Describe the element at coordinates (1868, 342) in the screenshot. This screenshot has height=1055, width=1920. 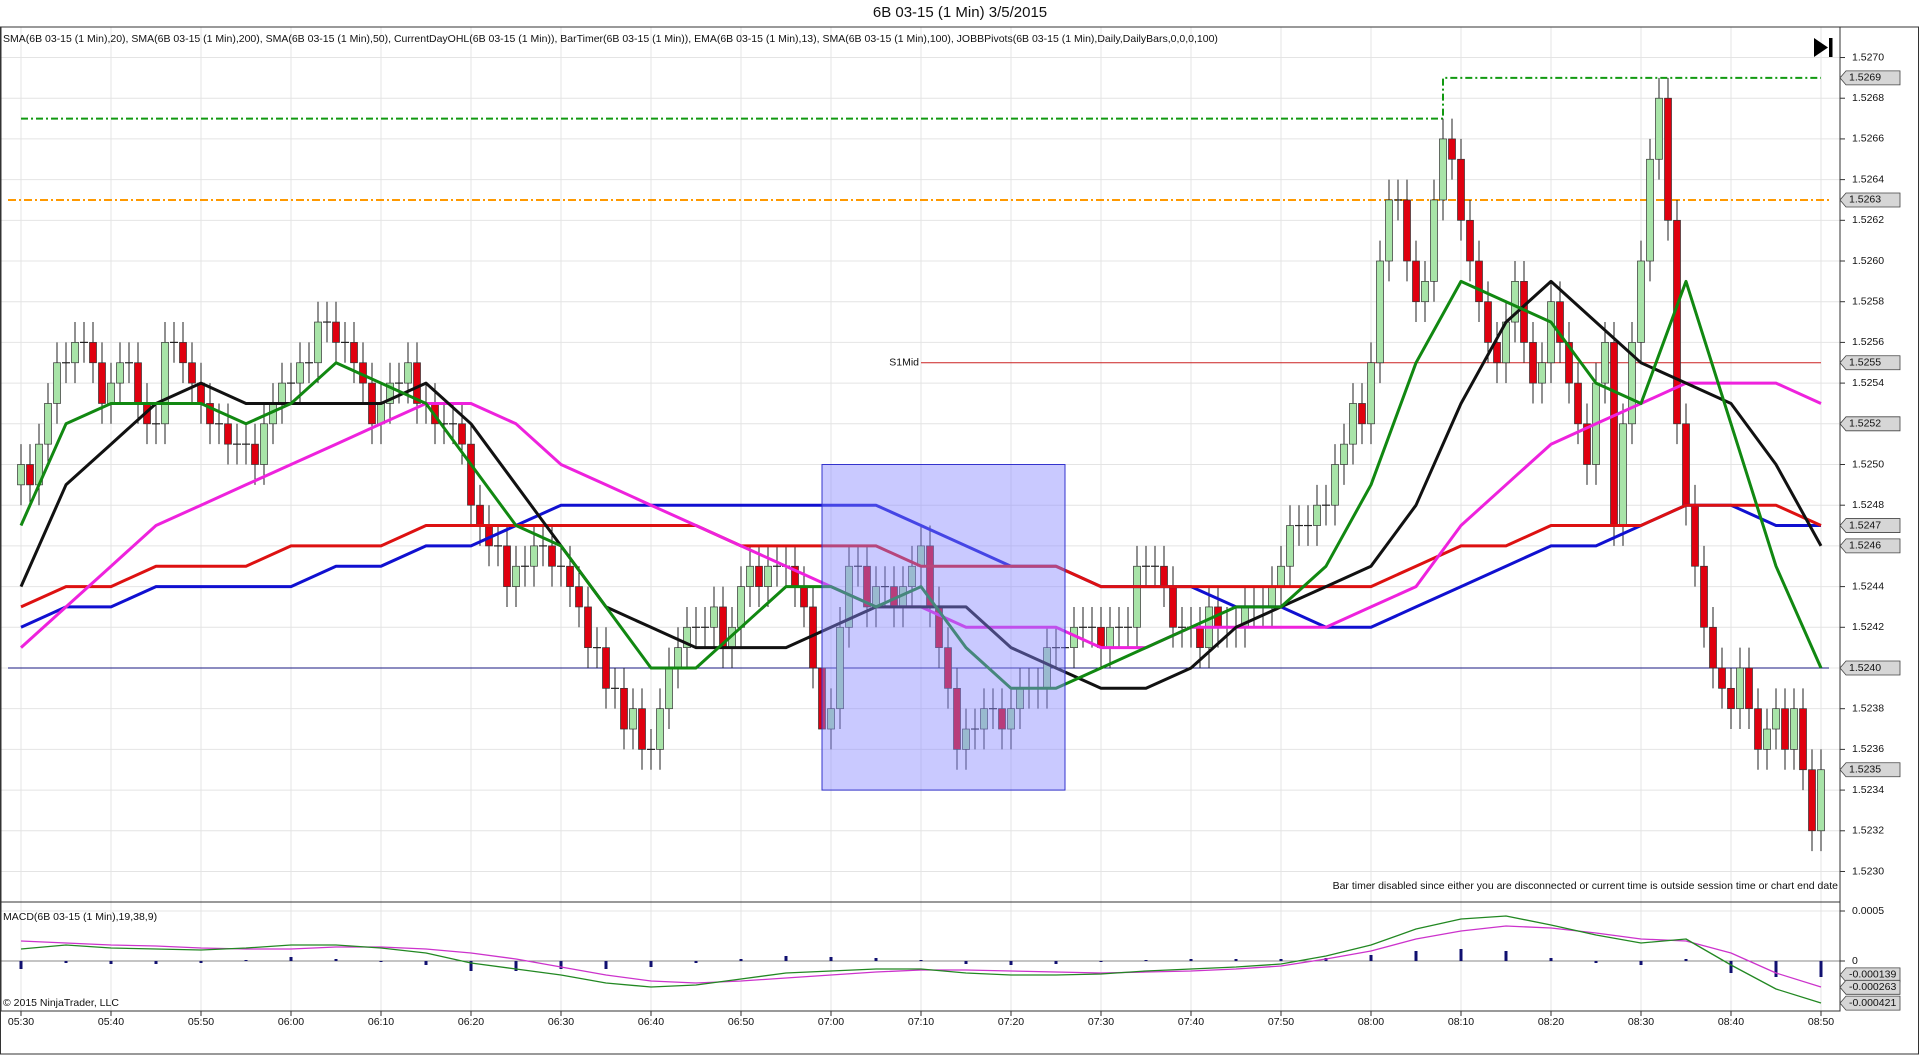
I see `y-tick-label: 1.5256` at that location.